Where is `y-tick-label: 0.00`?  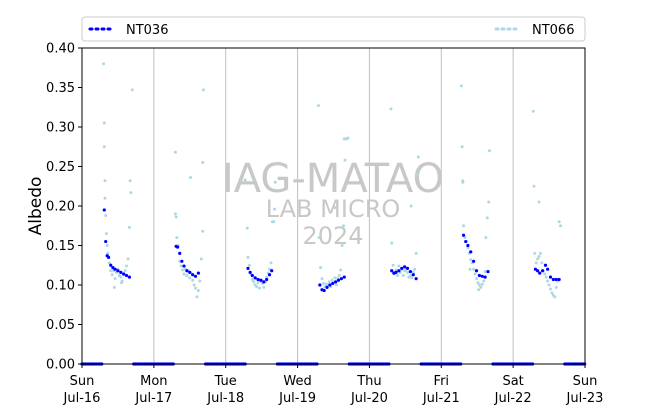 y-tick-label: 0.00 is located at coordinates (60, 365).